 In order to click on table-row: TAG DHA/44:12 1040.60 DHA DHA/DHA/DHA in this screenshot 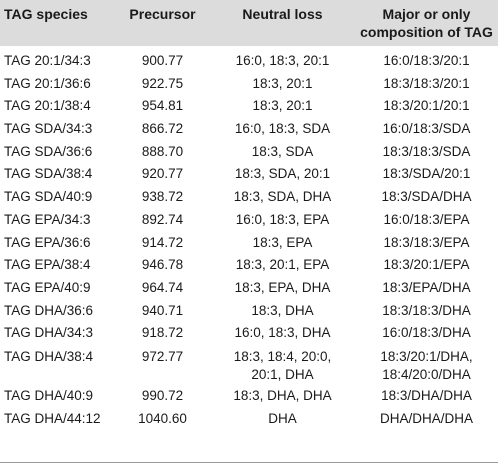, I will do `click(249, 419)`.